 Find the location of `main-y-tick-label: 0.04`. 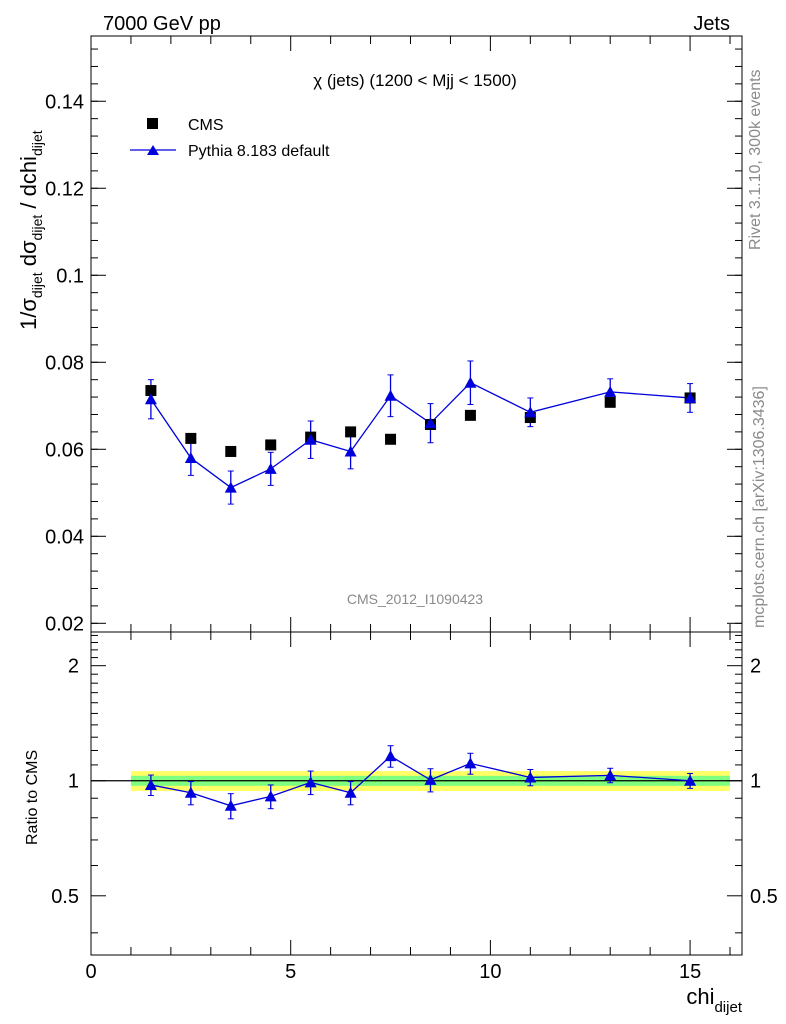

main-y-tick-label: 0.04 is located at coordinates (64, 537).